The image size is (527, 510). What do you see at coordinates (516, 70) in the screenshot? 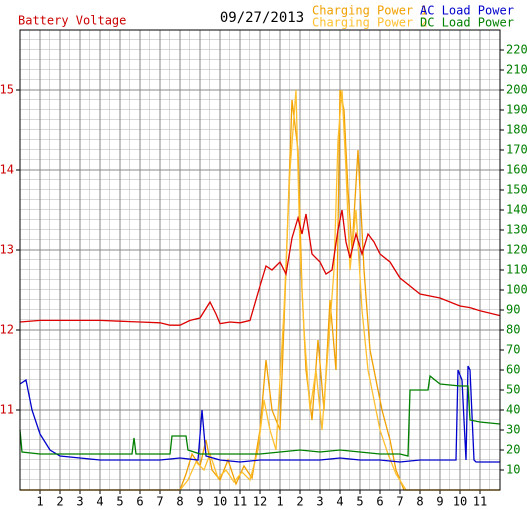
I see `y2-tick-label: 210` at bounding box center [516, 70].